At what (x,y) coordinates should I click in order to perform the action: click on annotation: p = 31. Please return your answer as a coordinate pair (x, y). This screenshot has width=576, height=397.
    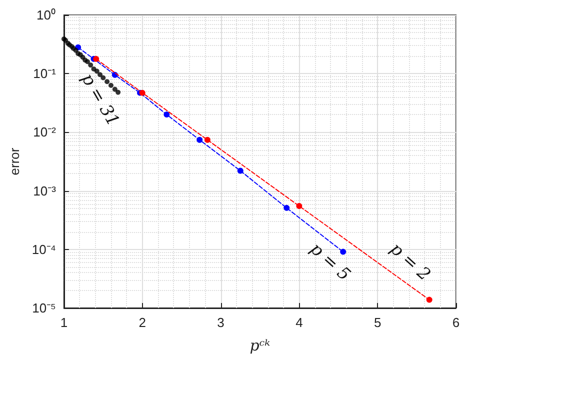
    Looking at the image, I should click on (100, 100).